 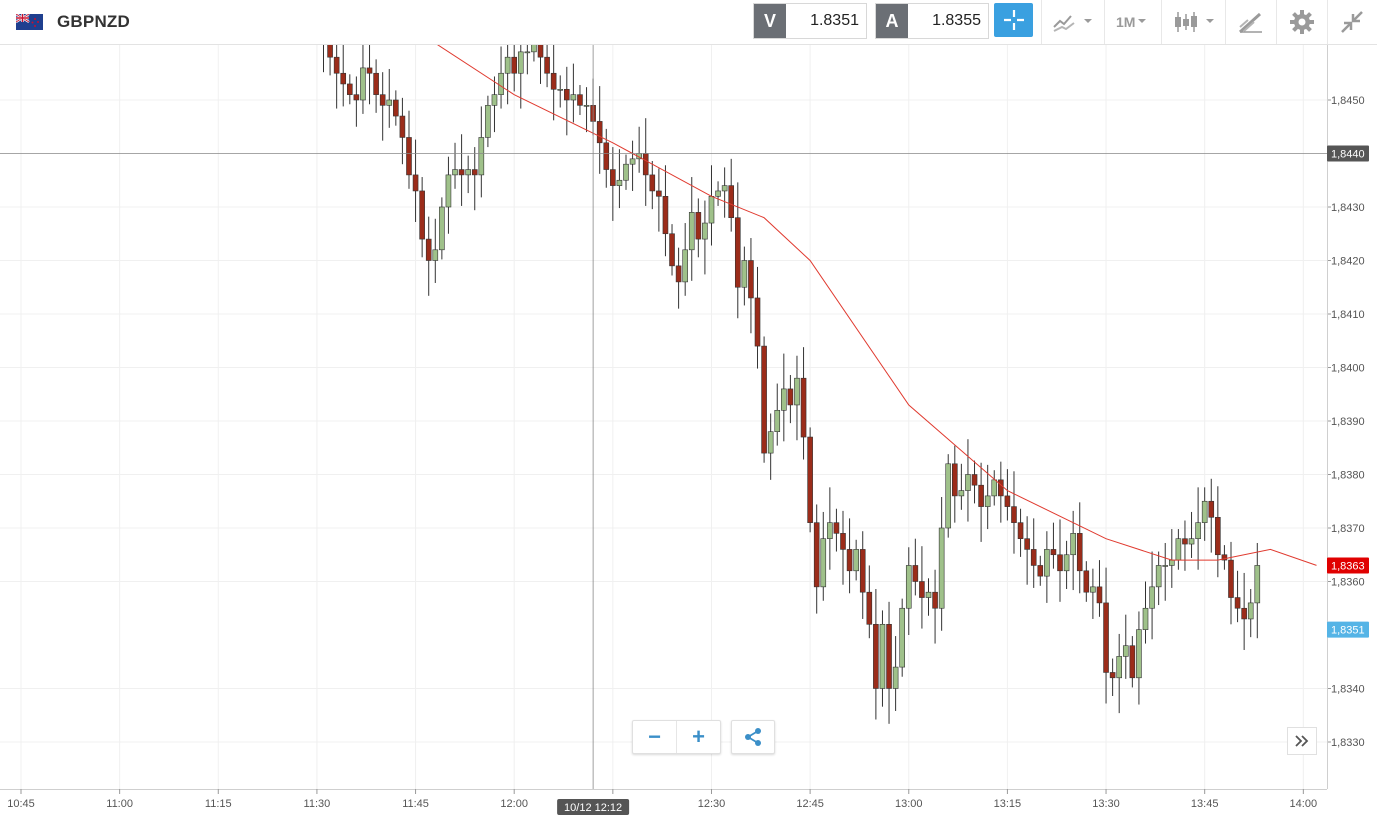 I want to click on x-tick-label: 14:00, so click(x=1304, y=804).